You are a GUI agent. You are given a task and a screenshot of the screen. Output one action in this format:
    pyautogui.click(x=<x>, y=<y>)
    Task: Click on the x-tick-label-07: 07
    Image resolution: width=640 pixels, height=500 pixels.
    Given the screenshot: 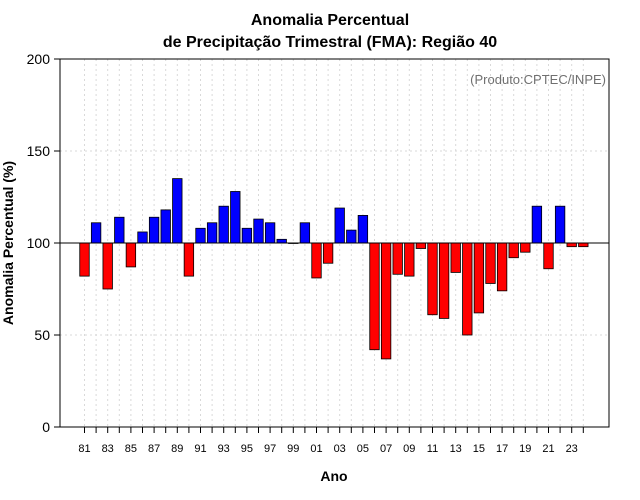 What is the action you would take?
    pyautogui.click(x=386, y=449)
    